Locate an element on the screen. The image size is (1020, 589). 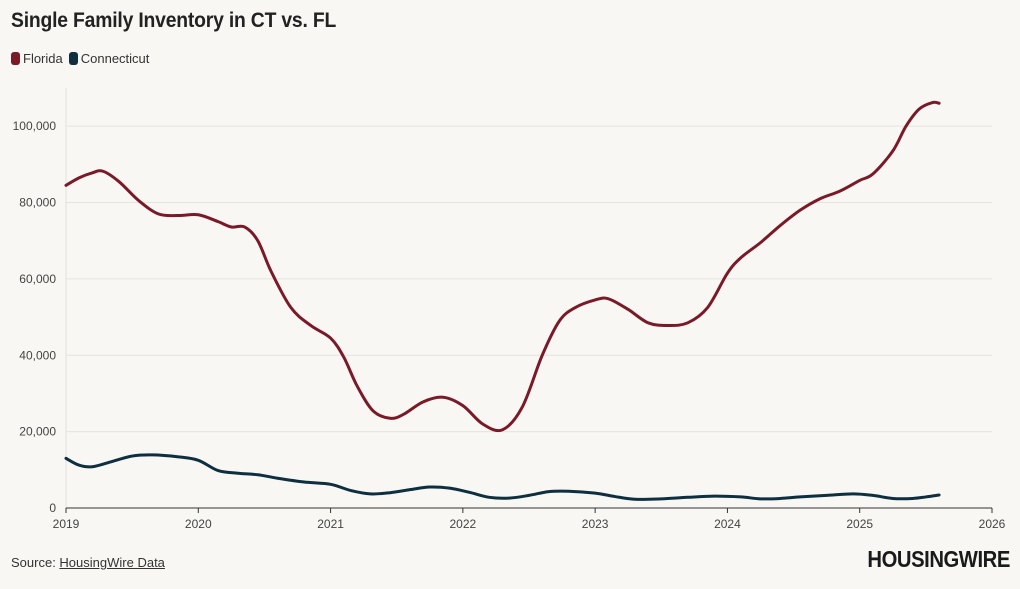
x-axis-ticks: 2019 2020 2021 2022 2023 2024 2025 2026 is located at coordinates (529, 519).